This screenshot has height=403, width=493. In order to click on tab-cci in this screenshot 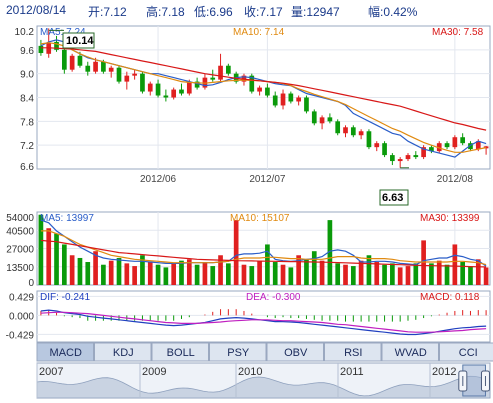, I will do `click(466, 352)`.